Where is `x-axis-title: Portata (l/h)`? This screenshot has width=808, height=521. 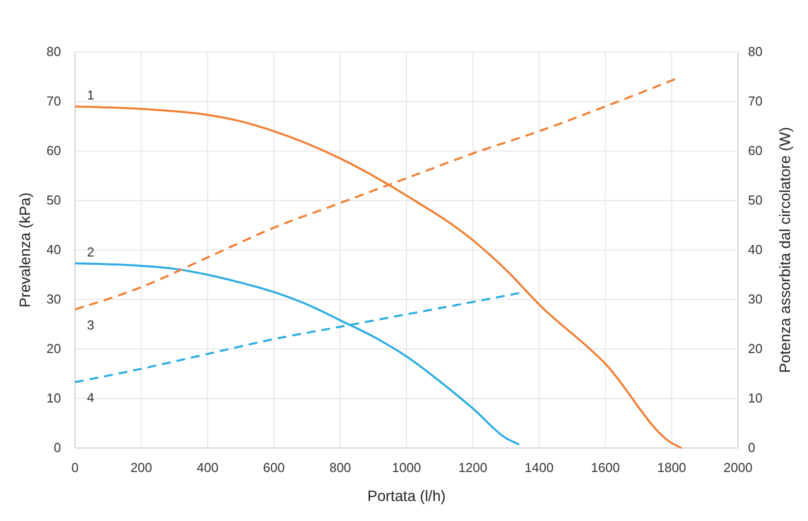 x-axis-title: Portata (l/h) is located at coordinates (406, 496).